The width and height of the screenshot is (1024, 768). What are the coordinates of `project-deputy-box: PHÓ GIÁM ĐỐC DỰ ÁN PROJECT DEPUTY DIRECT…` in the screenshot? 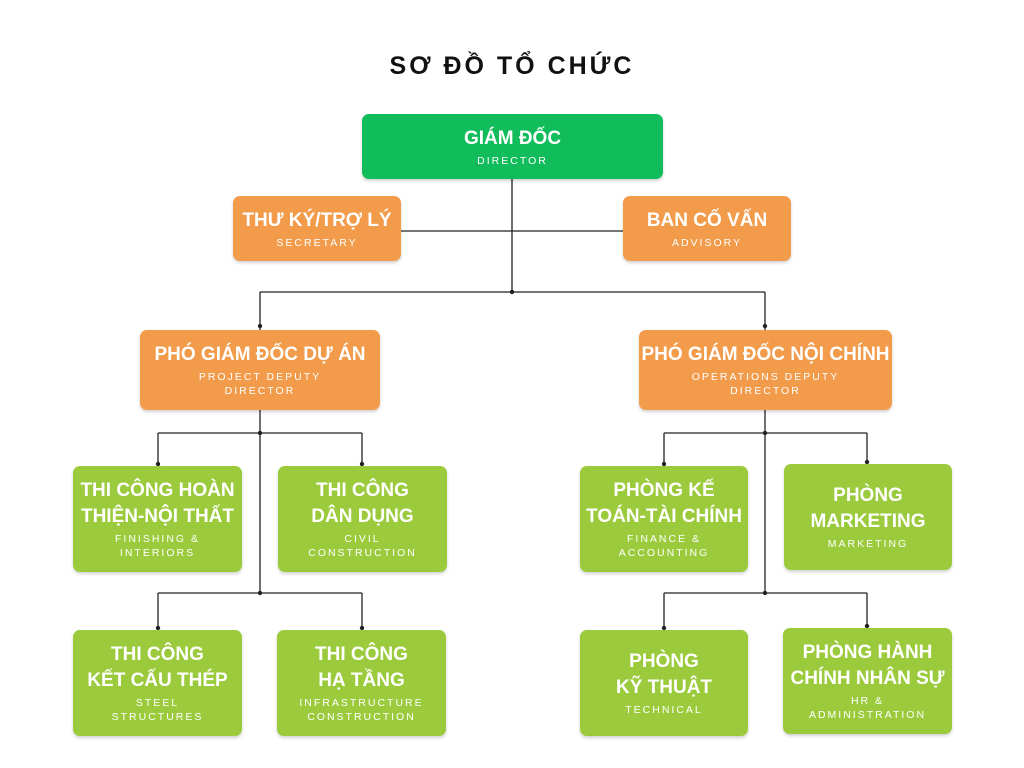 It's located at (260, 370).